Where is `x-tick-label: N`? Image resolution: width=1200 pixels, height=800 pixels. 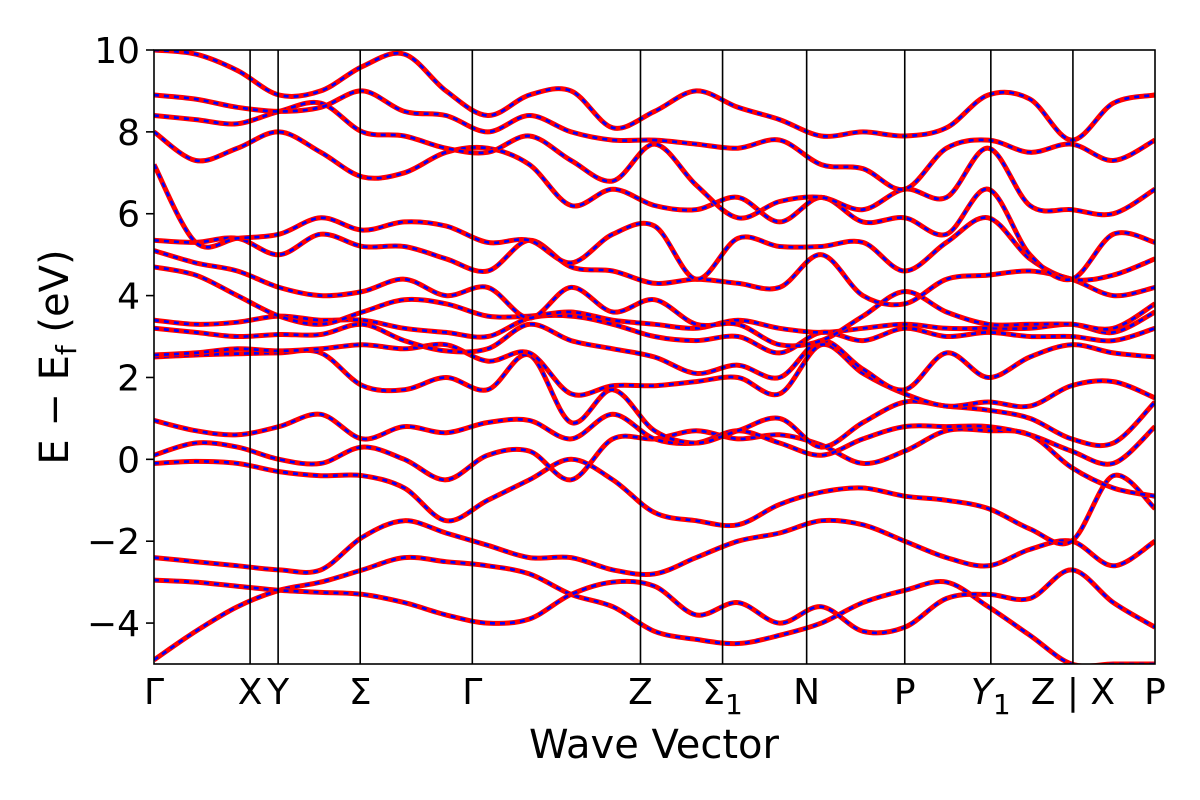
x-tick-label: N is located at coordinates (806, 692).